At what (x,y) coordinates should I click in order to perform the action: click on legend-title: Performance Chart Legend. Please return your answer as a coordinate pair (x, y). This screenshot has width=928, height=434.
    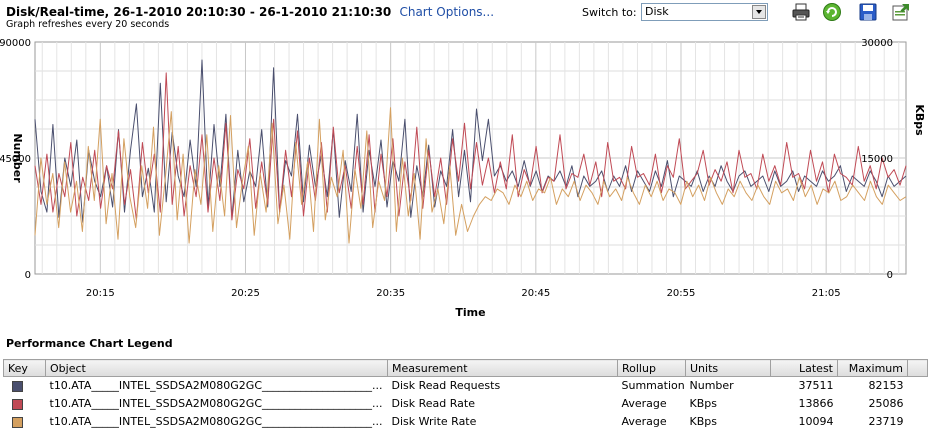
    Looking at the image, I should click on (89, 343).